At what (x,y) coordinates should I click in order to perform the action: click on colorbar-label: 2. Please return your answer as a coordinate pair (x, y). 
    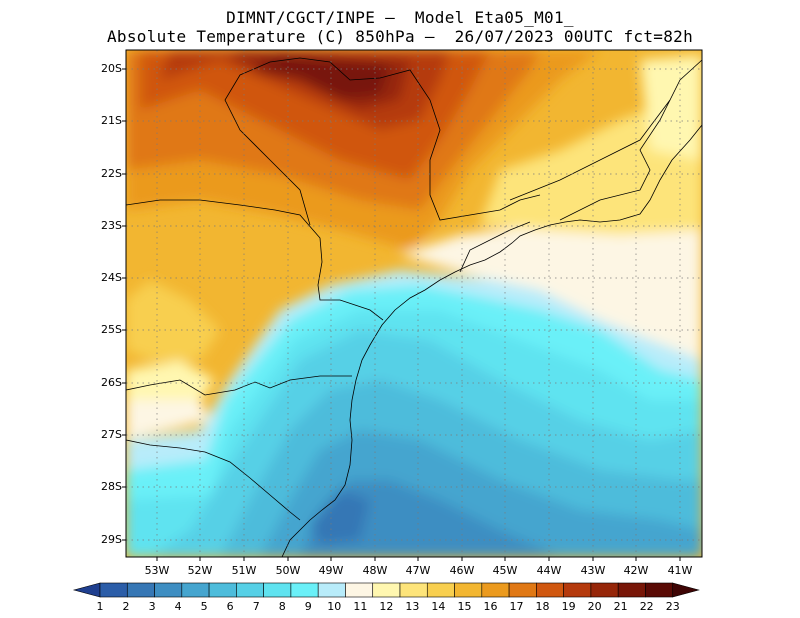
    Looking at the image, I should click on (126, 606).